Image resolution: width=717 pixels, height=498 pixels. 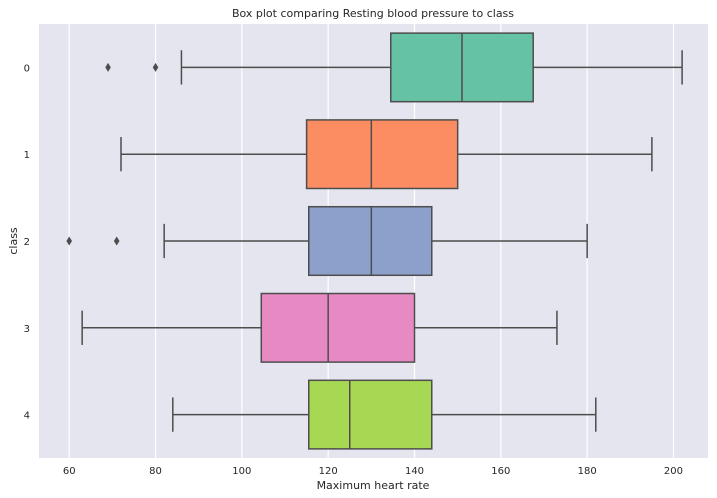 I want to click on x-tick-140: 140, so click(x=414, y=471).